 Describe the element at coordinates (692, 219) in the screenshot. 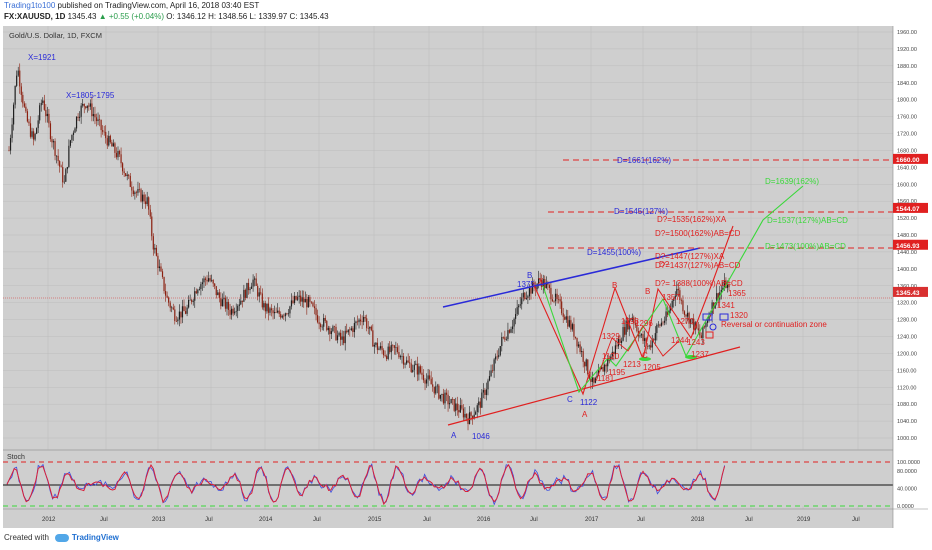

I see `label-dq1: D?=1535(162%)XA` at that location.